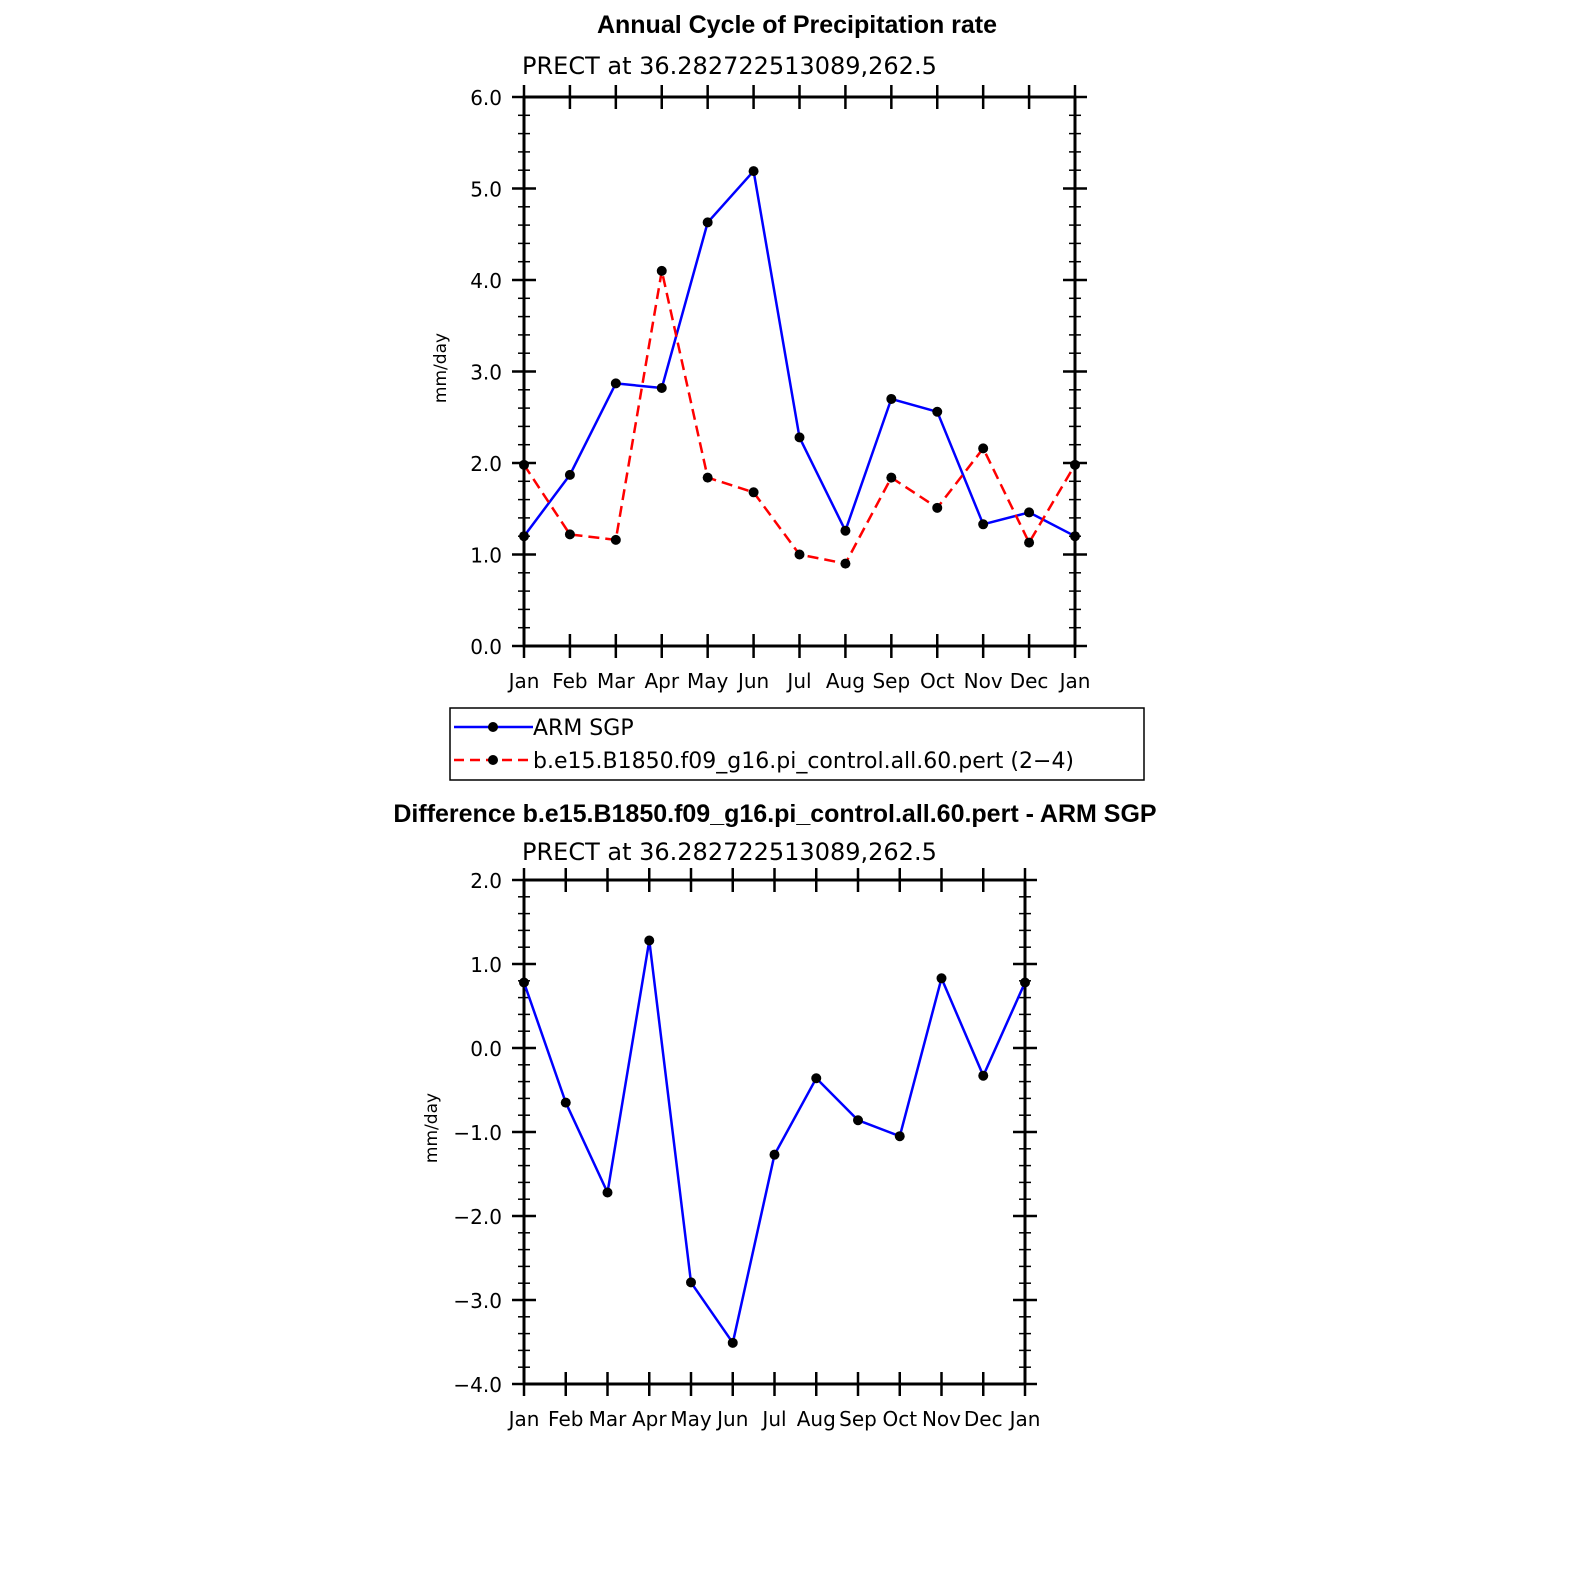  What do you see at coordinates (486, 965) in the screenshot?
I see `chart-2-ytick-label: 1.0` at bounding box center [486, 965].